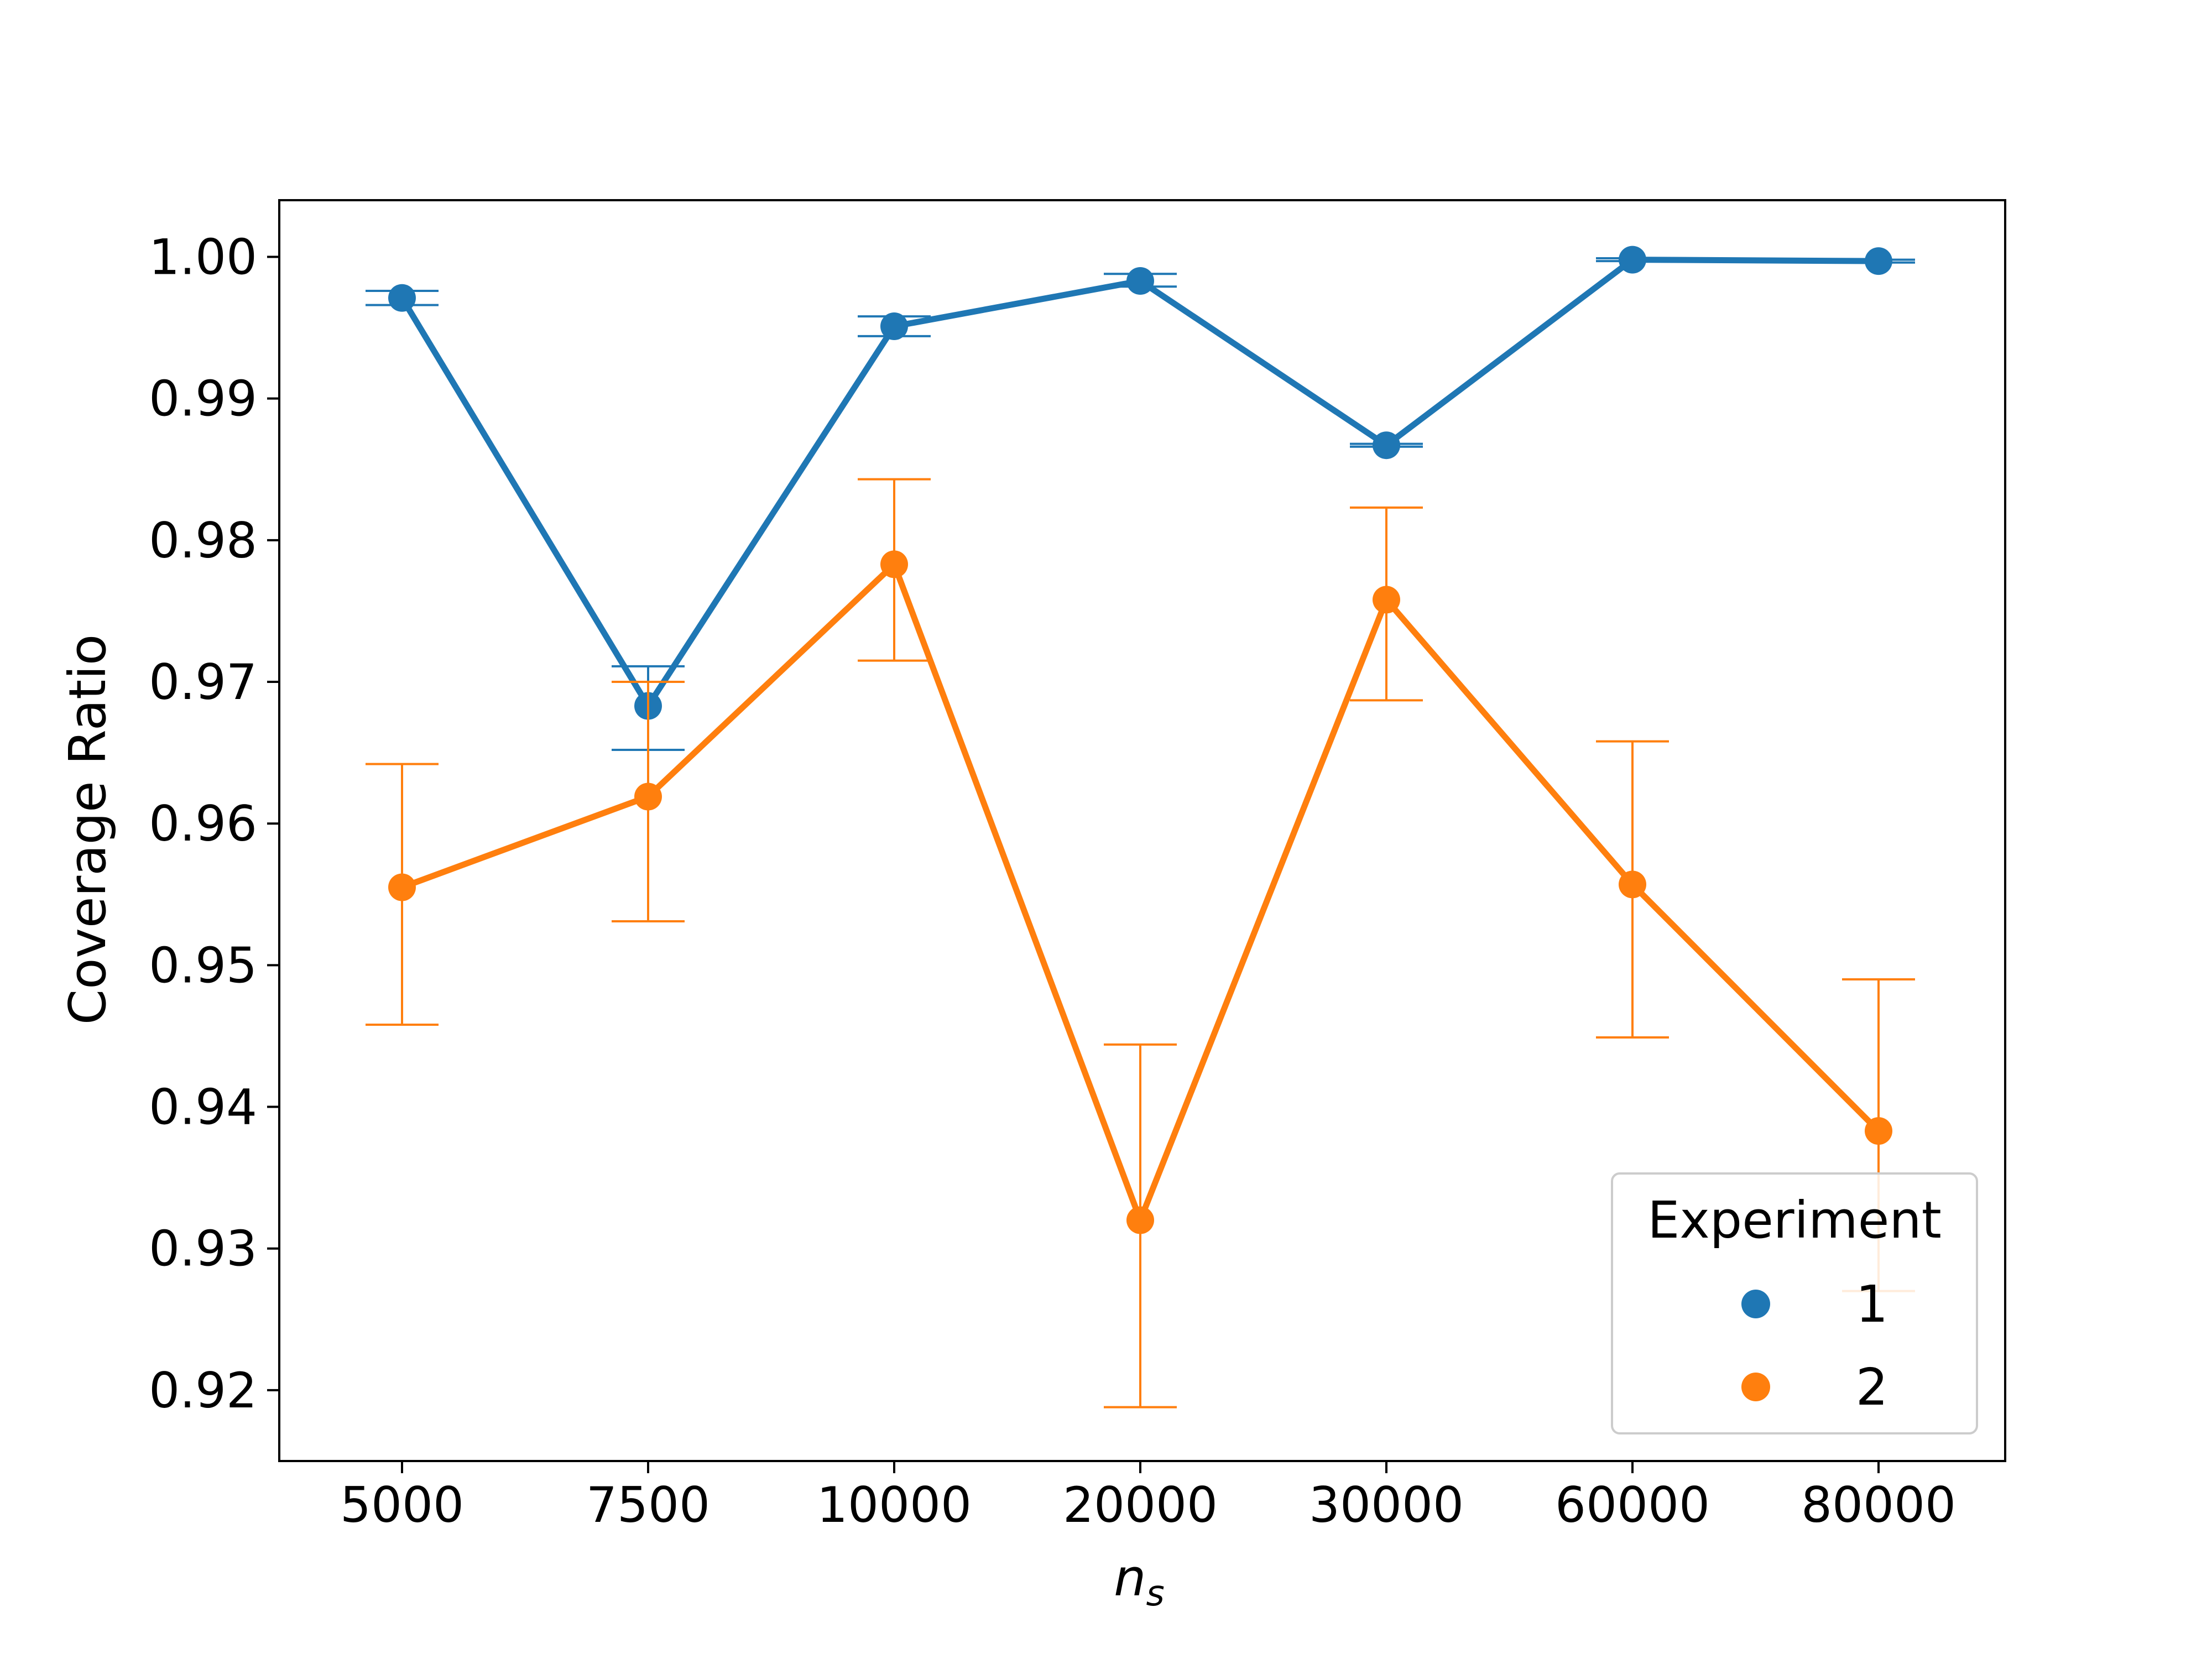  What do you see at coordinates (1879, 1505) in the screenshot?
I see `x-tick-label: 80000` at bounding box center [1879, 1505].